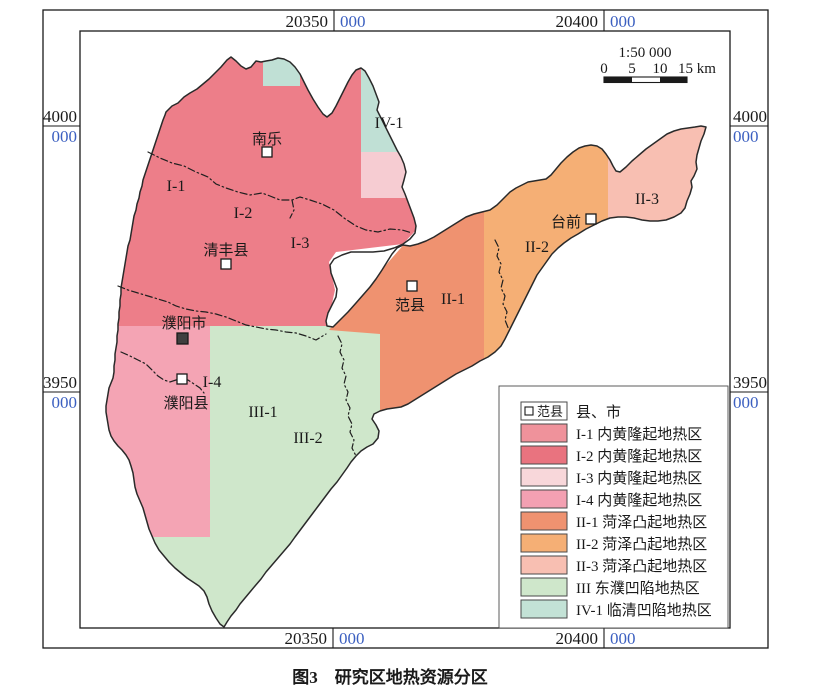 This screenshot has height=688, width=817. Describe the element at coordinates (182, 379) in the screenshot. I see `county-symbol-puyangxian` at that location.